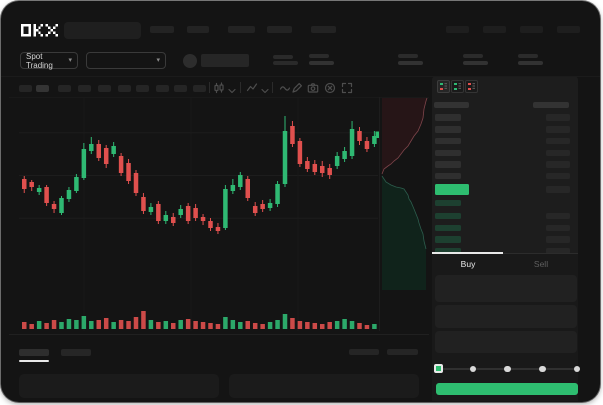 The width and height of the screenshot is (603, 405). What do you see at coordinates (506, 288) in the screenshot?
I see `price-field` at bounding box center [506, 288].